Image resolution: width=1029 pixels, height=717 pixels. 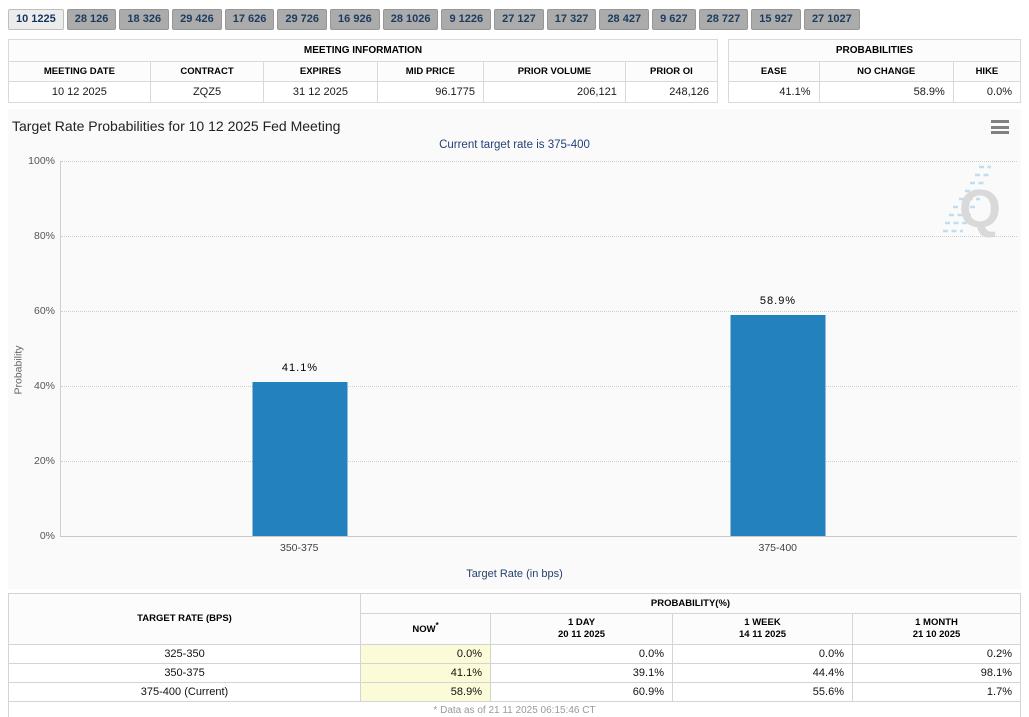 What do you see at coordinates (249, 19) in the screenshot?
I see `tab-meeting-date-5: 17 626` at bounding box center [249, 19].